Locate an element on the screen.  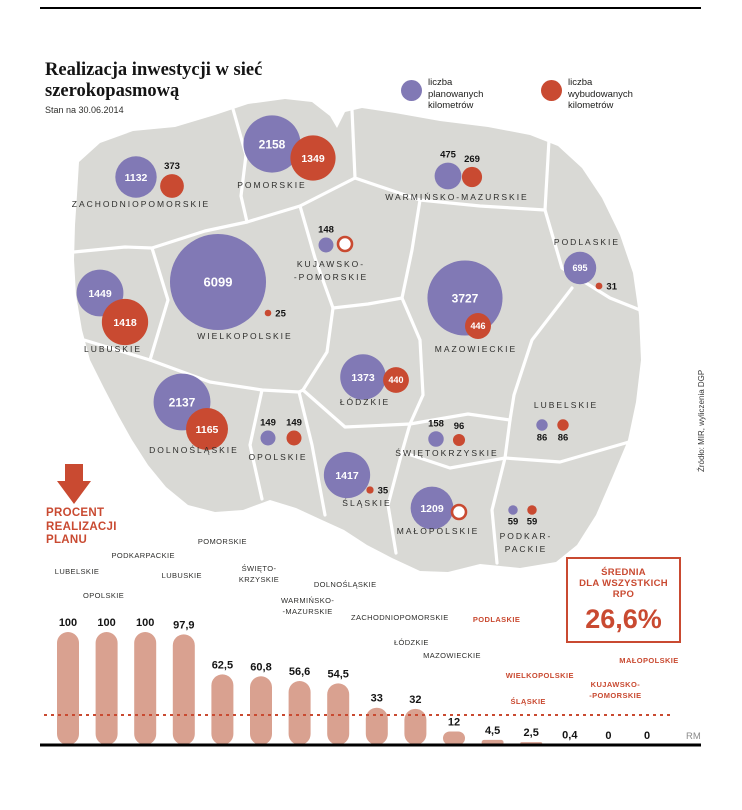
source-credit: Źródło: MIR, wyliczenia DGP is located at coordinates (701, 420).